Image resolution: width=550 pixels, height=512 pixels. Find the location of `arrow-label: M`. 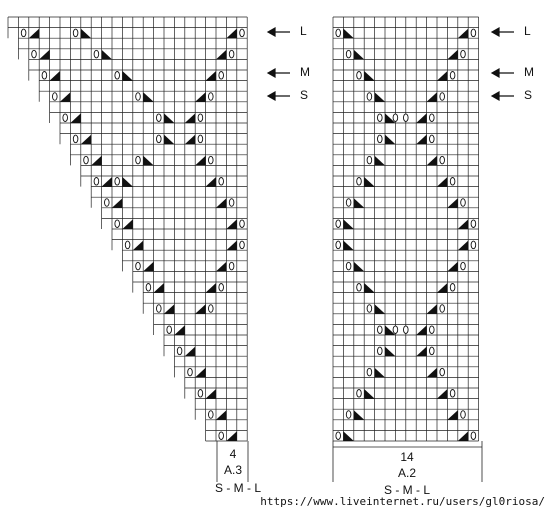

arrow-label: M is located at coordinates (305, 72).